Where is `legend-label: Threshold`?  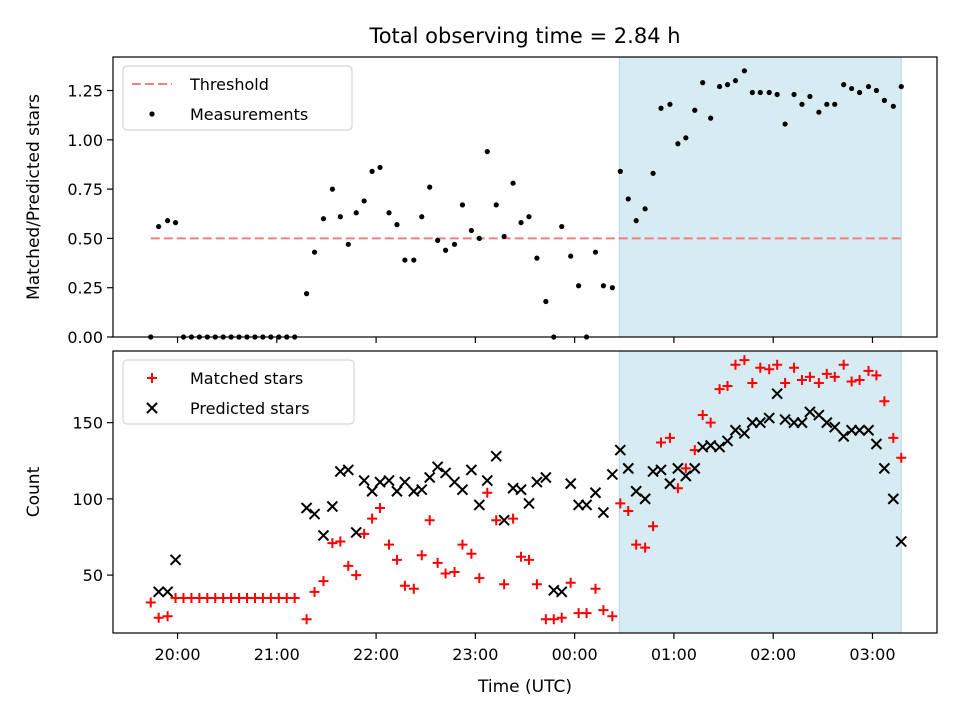 legend-label: Threshold is located at coordinates (229, 84).